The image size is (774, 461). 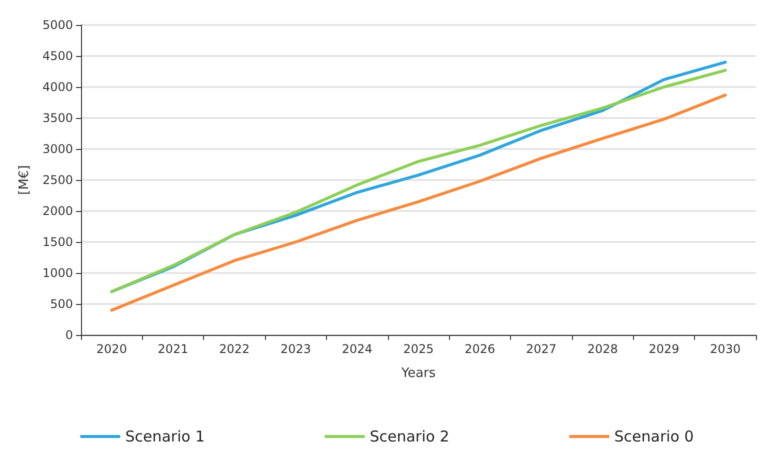 What do you see at coordinates (61, 304) in the screenshot?
I see `y-tick-label: 500` at bounding box center [61, 304].